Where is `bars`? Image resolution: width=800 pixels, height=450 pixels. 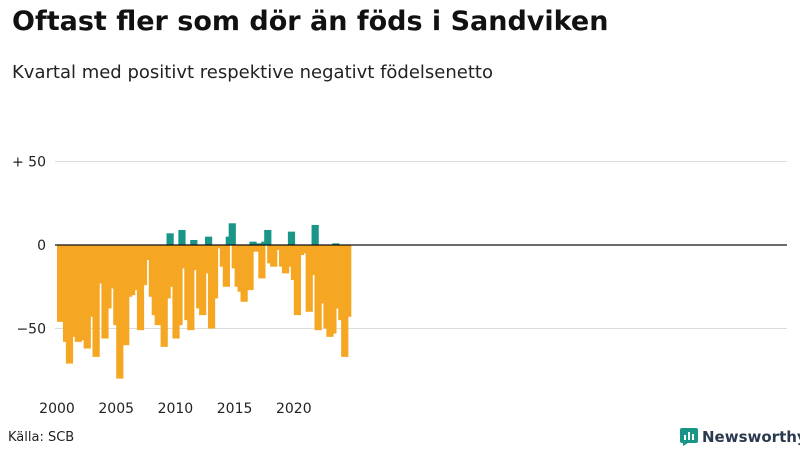
bars is located at coordinates (204, 301).